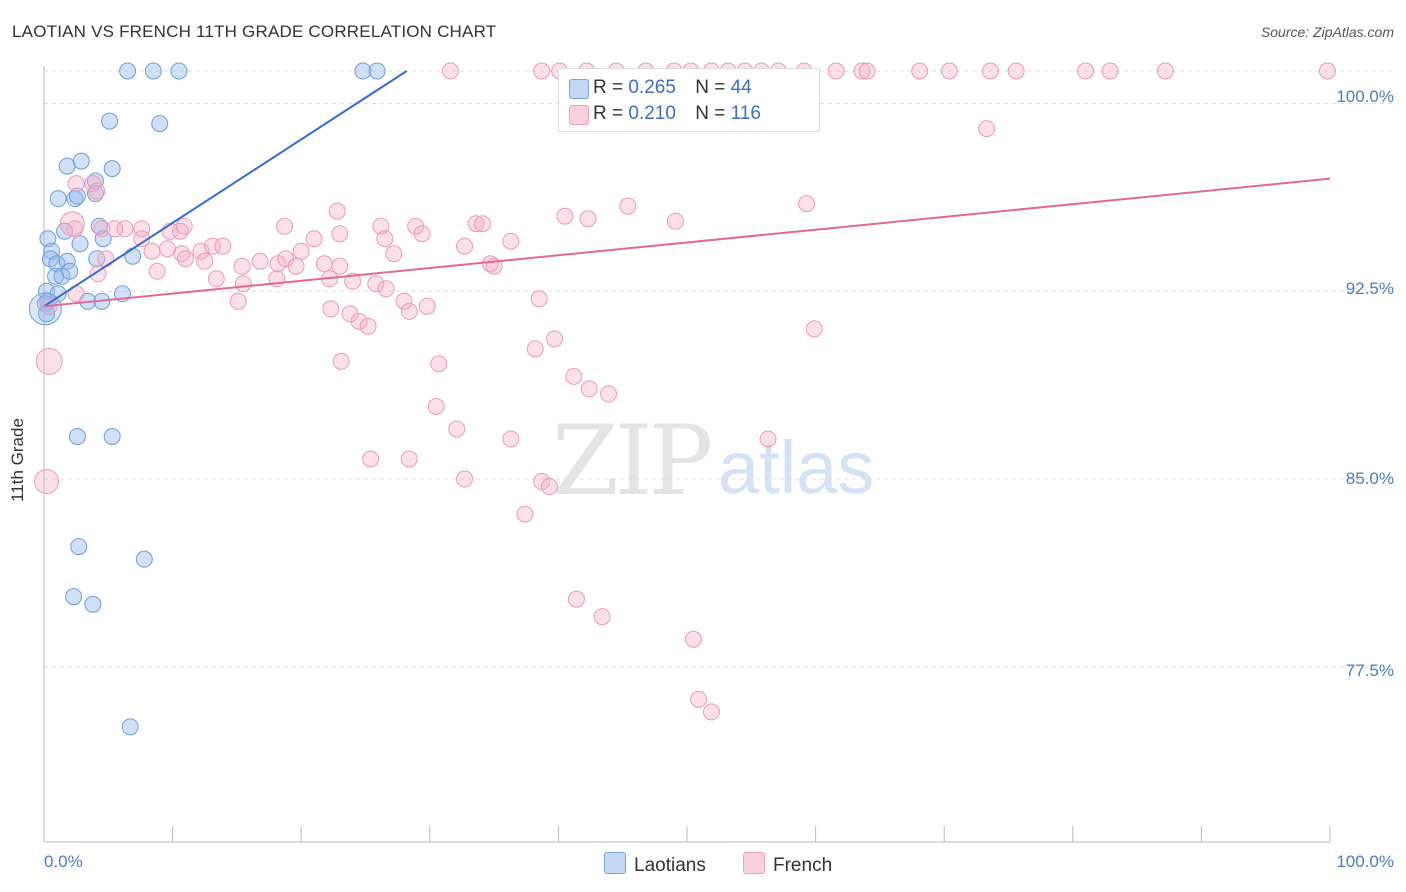  Describe the element at coordinates (579, 89) in the screenshot. I see `legend-swatch-laotians` at that location.